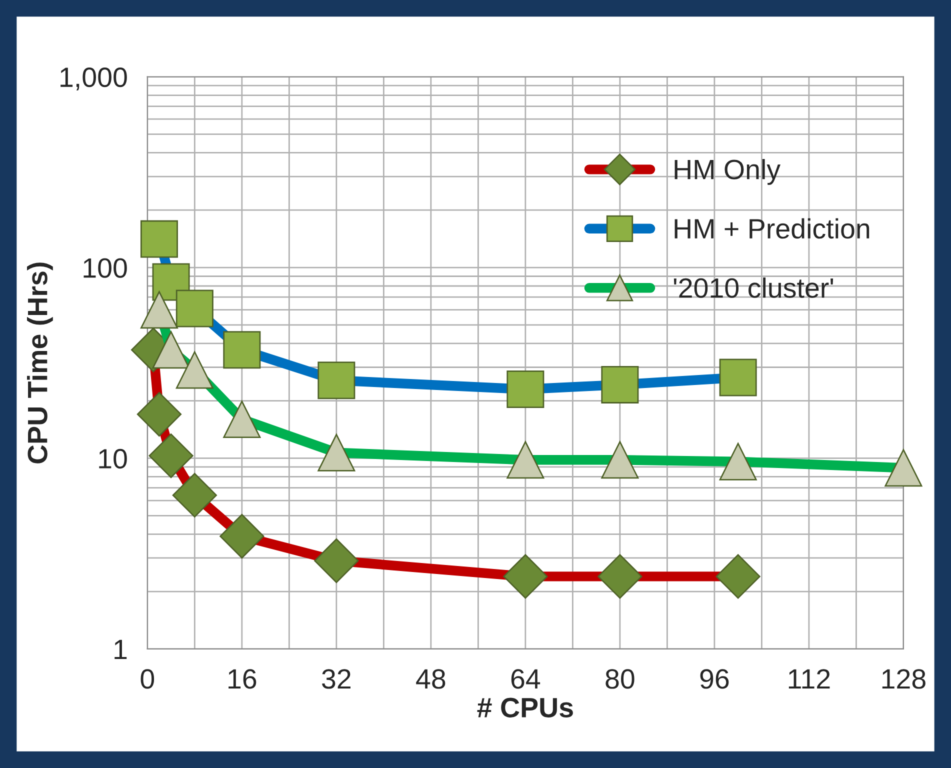  I want to click on x-tick-label: 48, so click(431, 679).